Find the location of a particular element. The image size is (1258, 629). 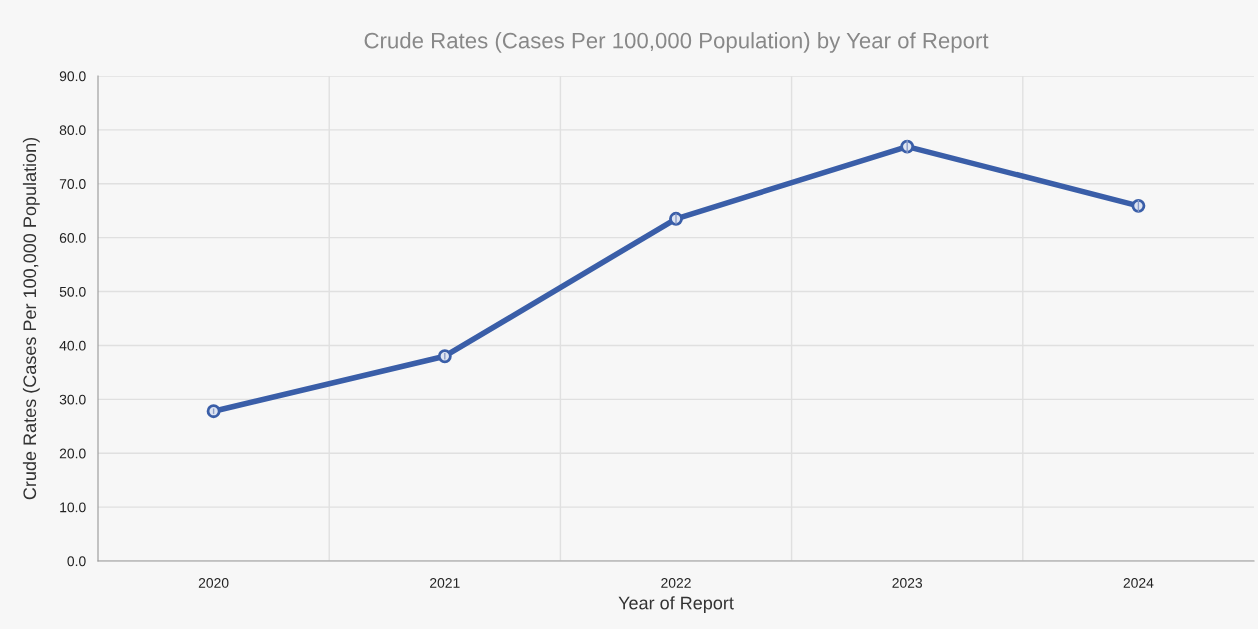

x-tick-label: 2021 is located at coordinates (445, 583).